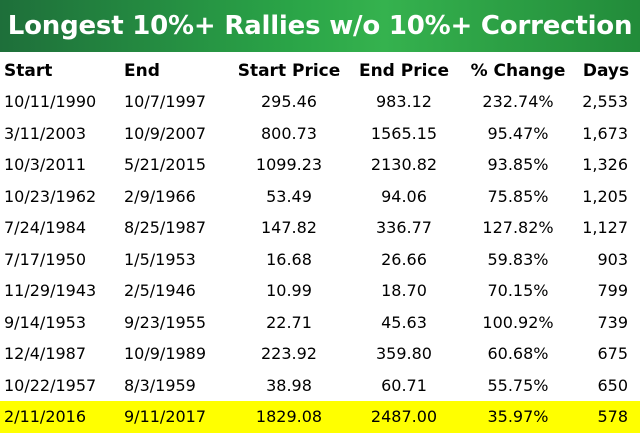  What do you see at coordinates (404, 259) in the screenshot?
I see `cell-end-price: 26.66` at bounding box center [404, 259].